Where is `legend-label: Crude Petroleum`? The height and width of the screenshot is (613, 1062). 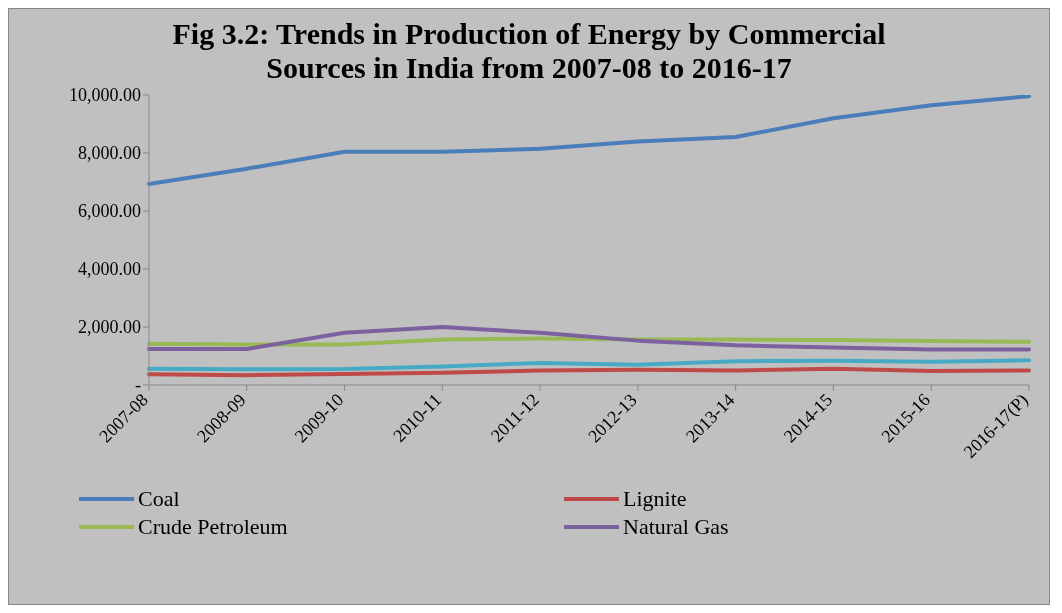 legend-label: Crude Petroleum is located at coordinates (213, 527).